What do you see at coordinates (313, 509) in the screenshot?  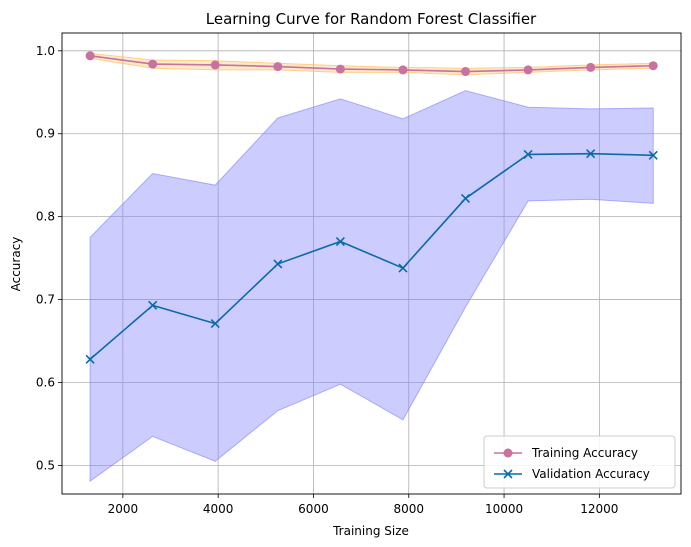 I see `x-tick-label: 6000` at bounding box center [313, 509].